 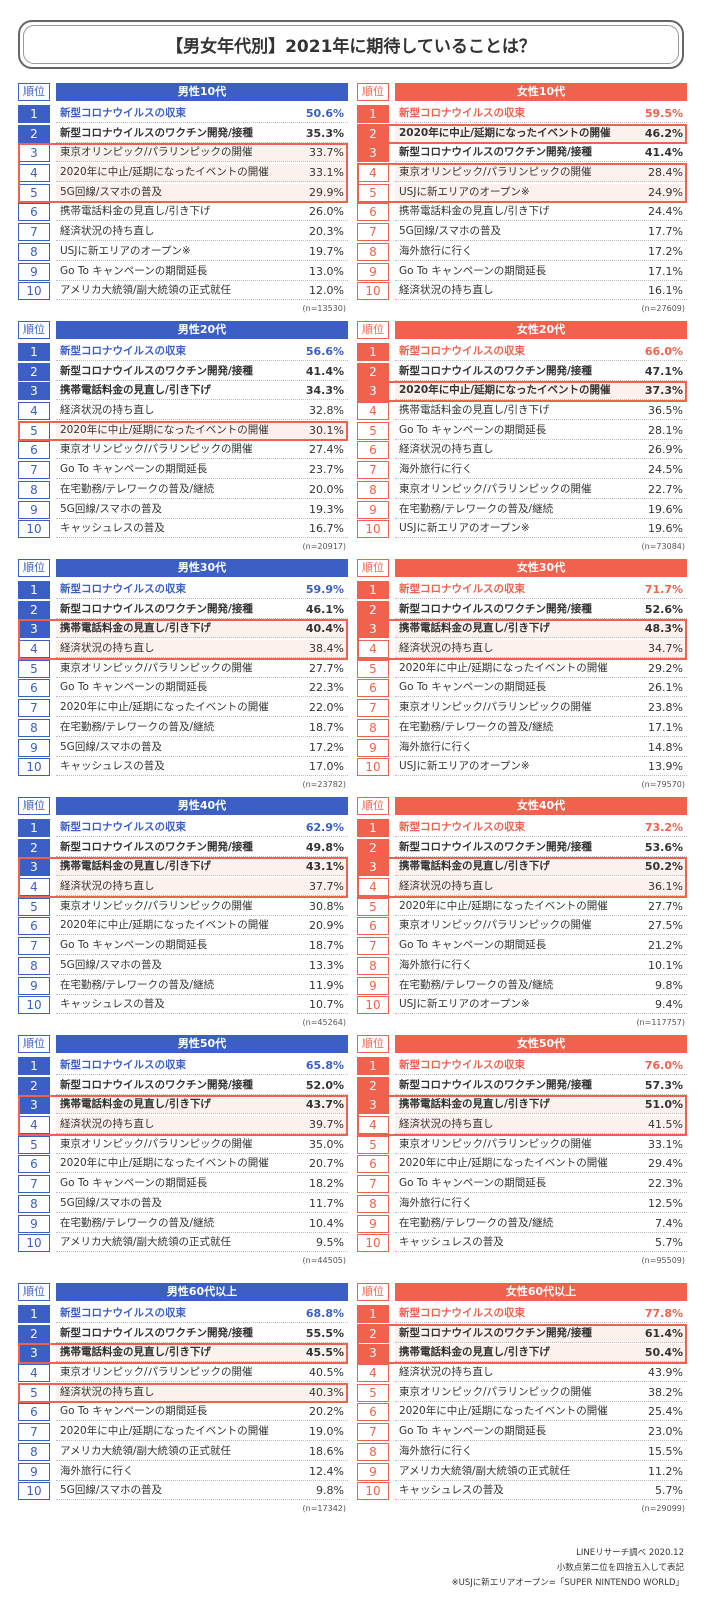 I want to click on item-label: 新型コロナウイルスのワクチン開発/接種, so click(x=495, y=1332).